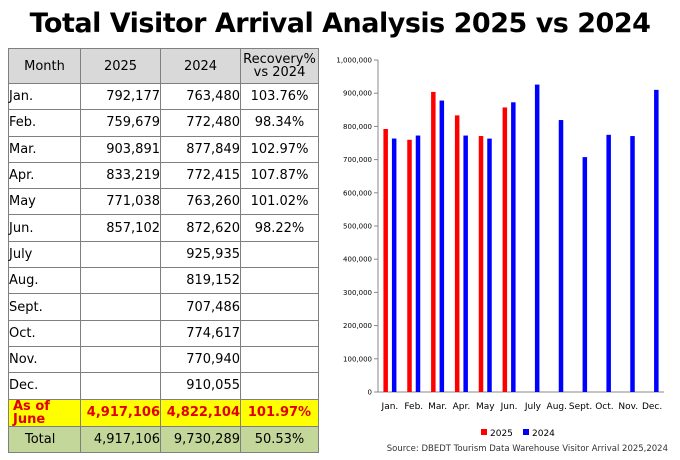 The width and height of the screenshot is (680, 460). I want to click on x-tick-label: Feb., so click(413, 407).